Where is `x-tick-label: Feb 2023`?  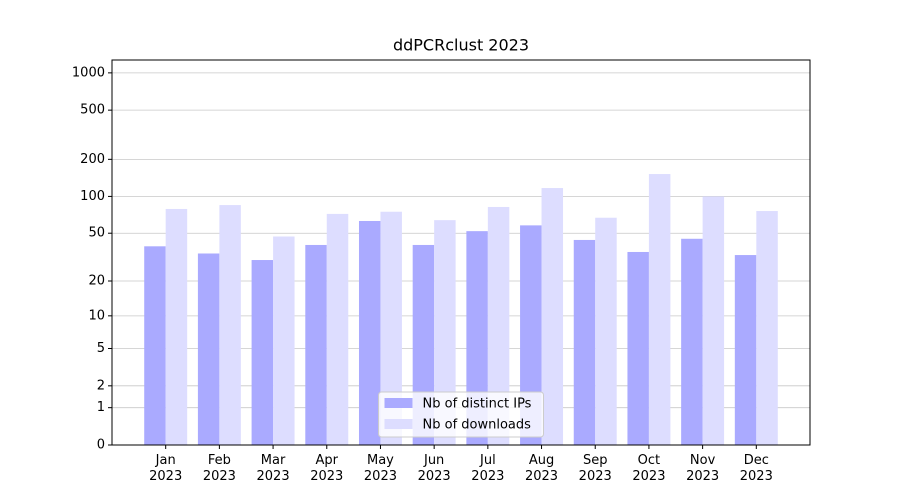
x-tick-label: Feb 2023 is located at coordinates (219, 468).